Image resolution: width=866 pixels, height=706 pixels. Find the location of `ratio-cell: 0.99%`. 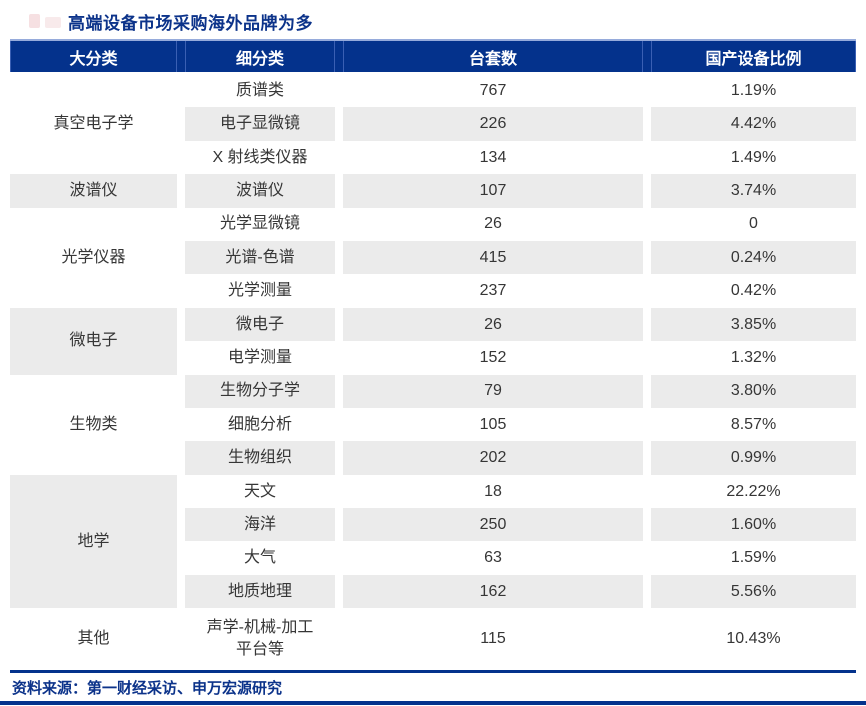

ratio-cell: 0.99% is located at coordinates (753, 458).